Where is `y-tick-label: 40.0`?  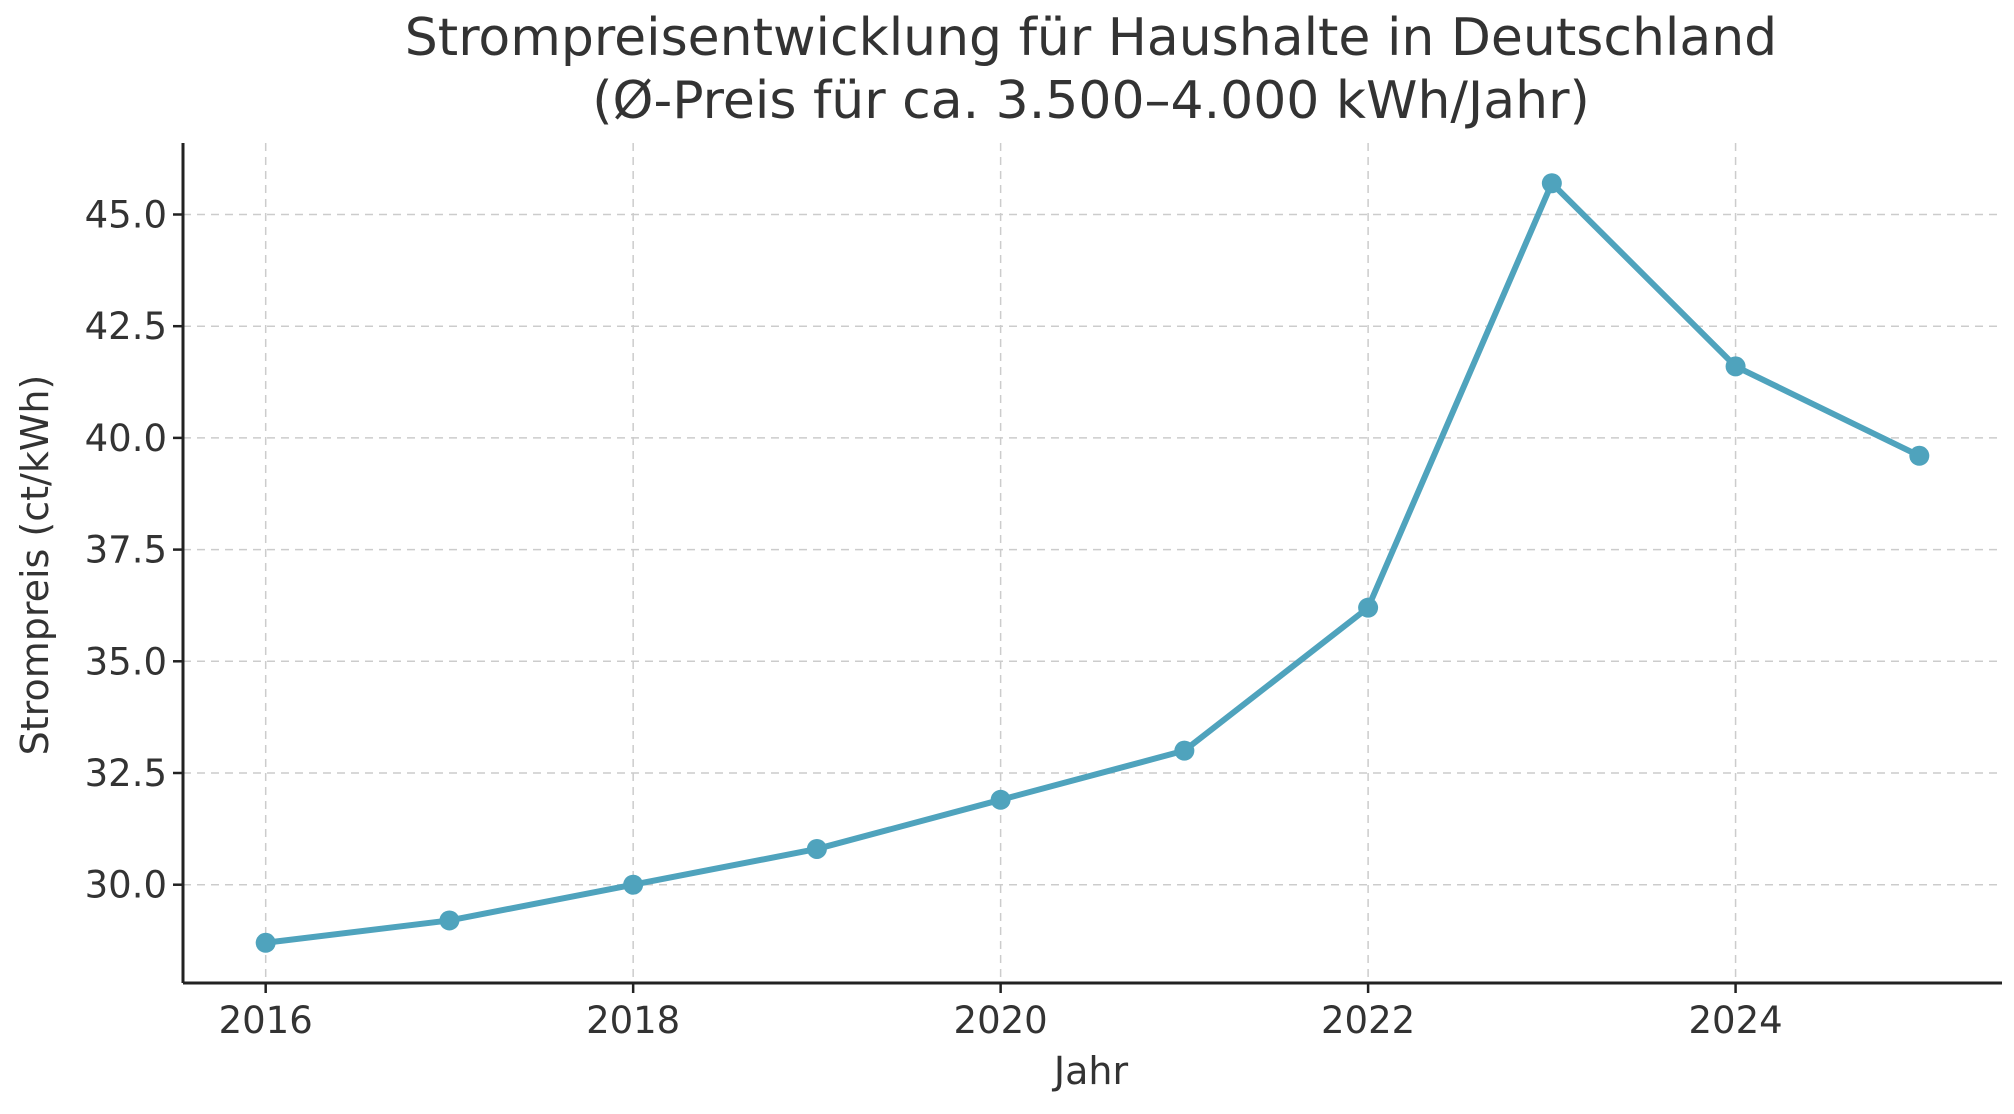 y-tick-label: 40.0 is located at coordinates (126, 438).